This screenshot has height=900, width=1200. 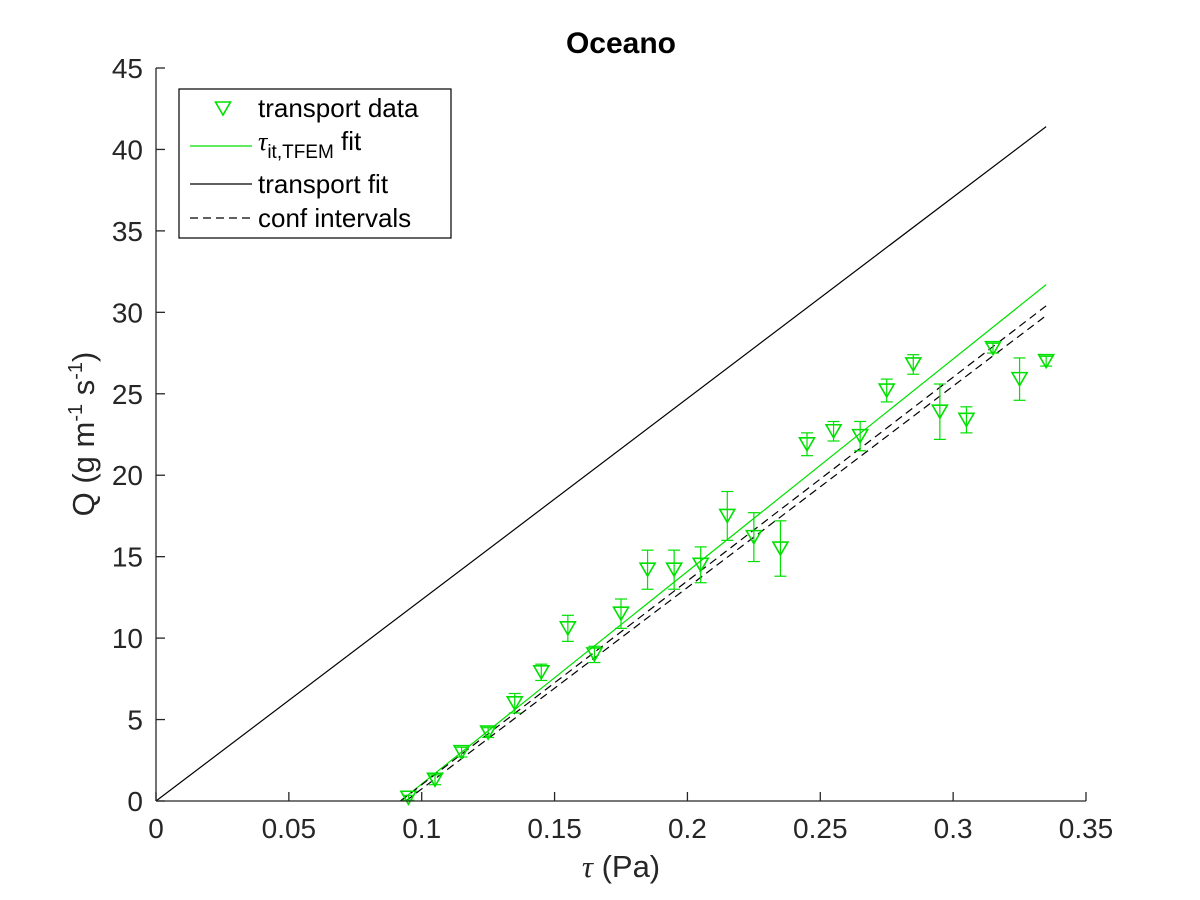 I want to click on x-axis-label: τ (Pa), so click(x=621, y=866).